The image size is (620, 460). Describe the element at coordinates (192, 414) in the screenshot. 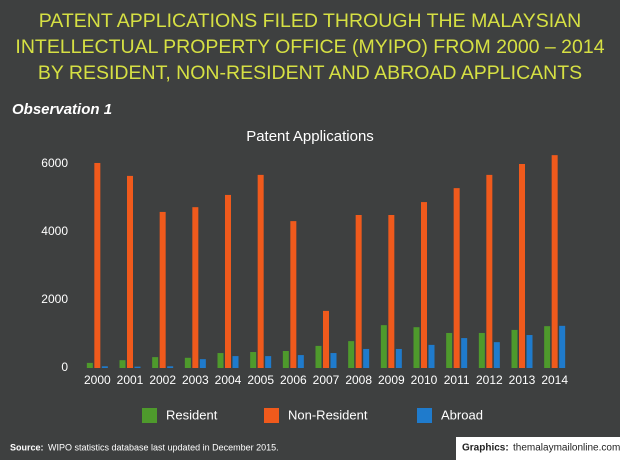

I see `legend-label: Resident` at that location.